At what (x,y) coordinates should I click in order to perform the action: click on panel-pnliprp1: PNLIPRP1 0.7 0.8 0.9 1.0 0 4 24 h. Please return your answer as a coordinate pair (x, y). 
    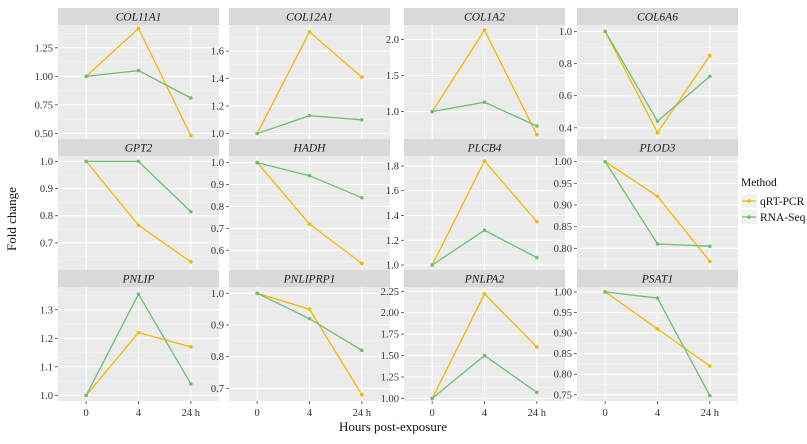
    Looking at the image, I should click on (300, 344).